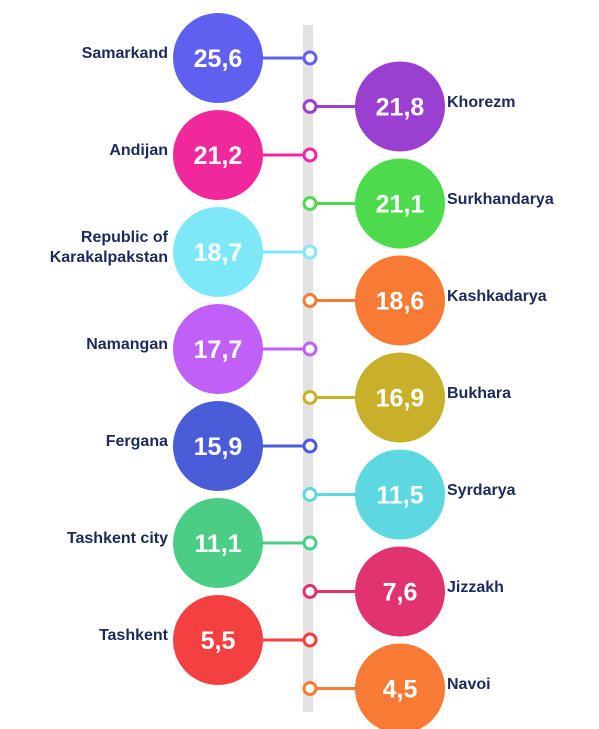 This screenshot has width=599, height=729. What do you see at coordinates (108, 247) in the screenshot?
I see `region-label: Republic of Karakalpakstan` at bounding box center [108, 247].